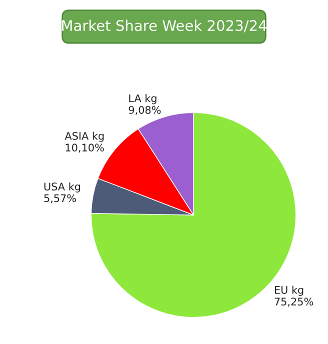 The width and height of the screenshot is (328, 344). What do you see at coordinates (84, 137) in the screenshot?
I see `slice-label: ASIA kg` at bounding box center [84, 137].